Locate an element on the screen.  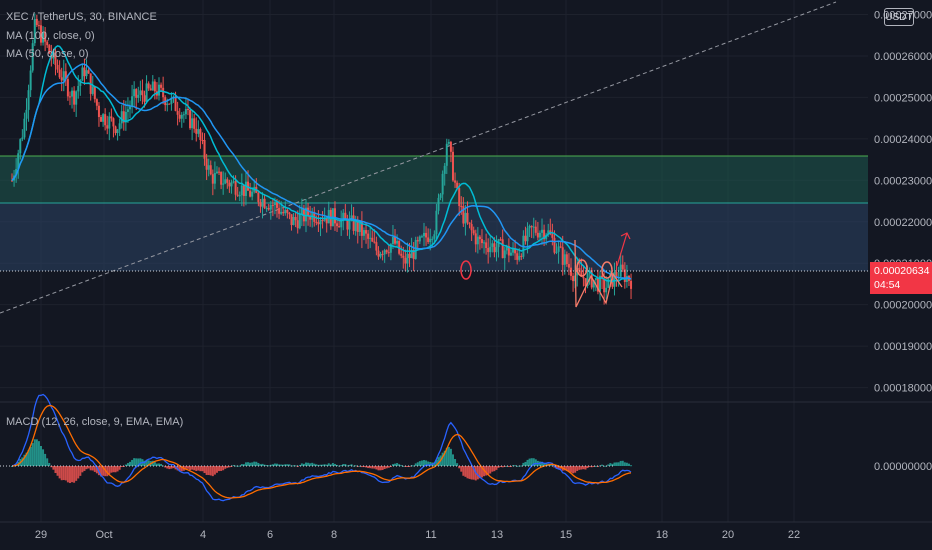
time-axis-tick: 8 is located at coordinates (334, 535).